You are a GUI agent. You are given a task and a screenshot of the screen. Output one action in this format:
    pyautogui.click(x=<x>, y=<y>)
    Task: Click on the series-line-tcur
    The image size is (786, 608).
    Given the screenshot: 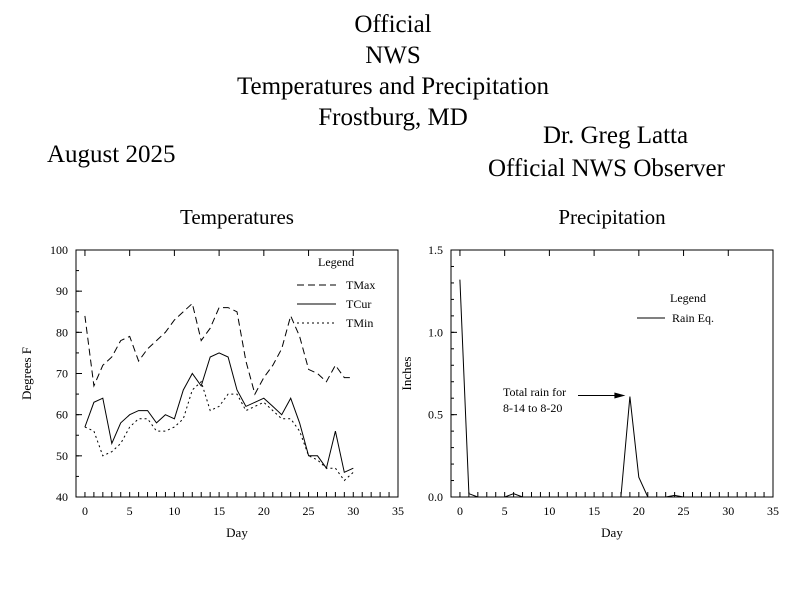 What is the action you would take?
    pyautogui.click(x=219, y=413)
    